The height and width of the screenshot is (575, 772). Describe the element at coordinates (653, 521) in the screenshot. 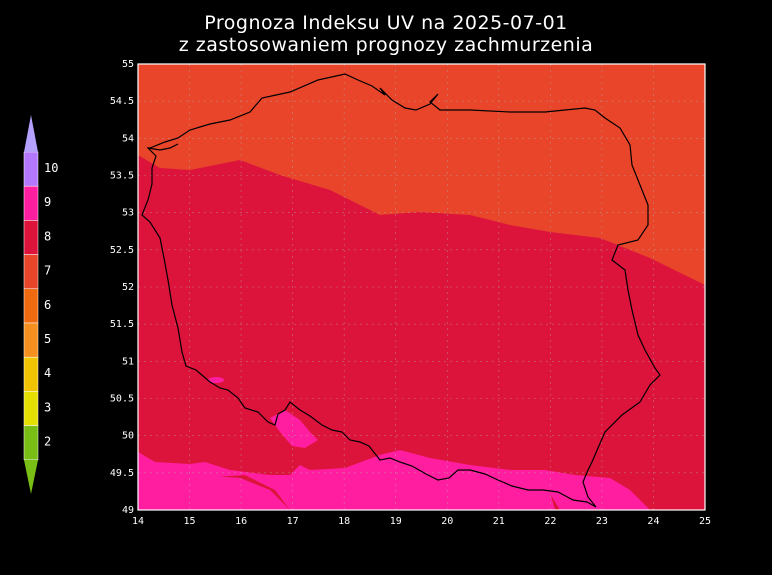

I see `x-tick-label: 24` at that location.